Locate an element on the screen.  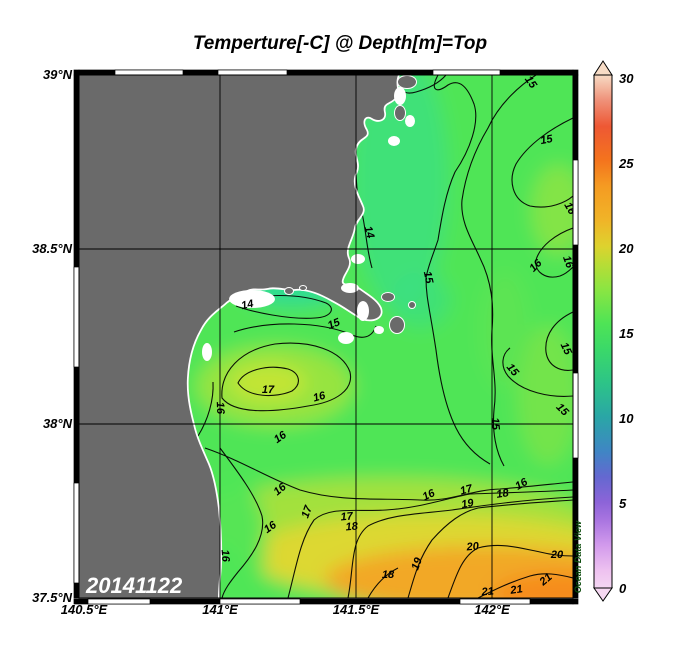
contour-16-coast-south is located at coordinates (241, 522).